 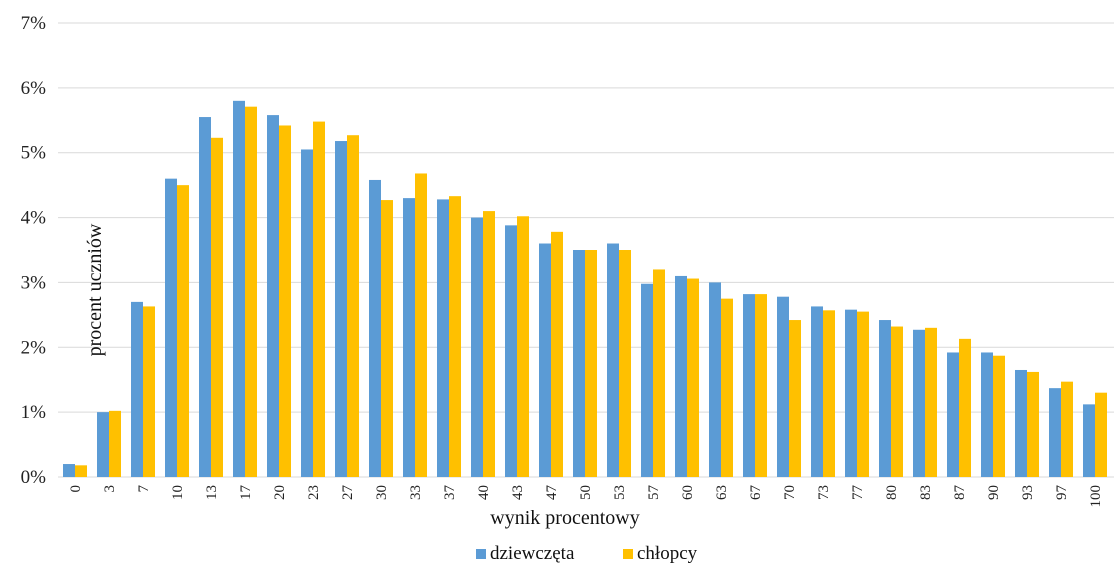 What do you see at coordinates (1062, 493) in the screenshot?
I see `x-tick-label: 97` at bounding box center [1062, 493].